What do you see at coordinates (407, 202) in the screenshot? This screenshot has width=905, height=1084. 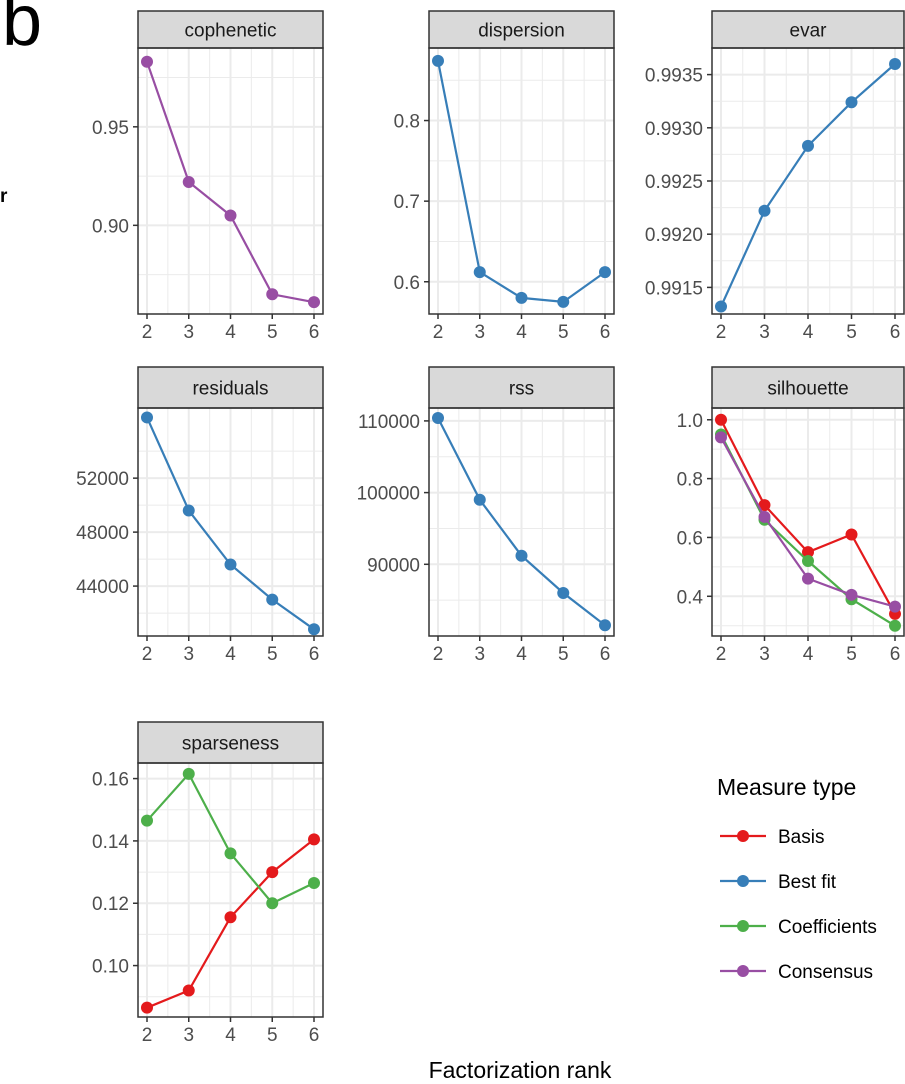 I see `y-tick-label: 0.7` at bounding box center [407, 202].